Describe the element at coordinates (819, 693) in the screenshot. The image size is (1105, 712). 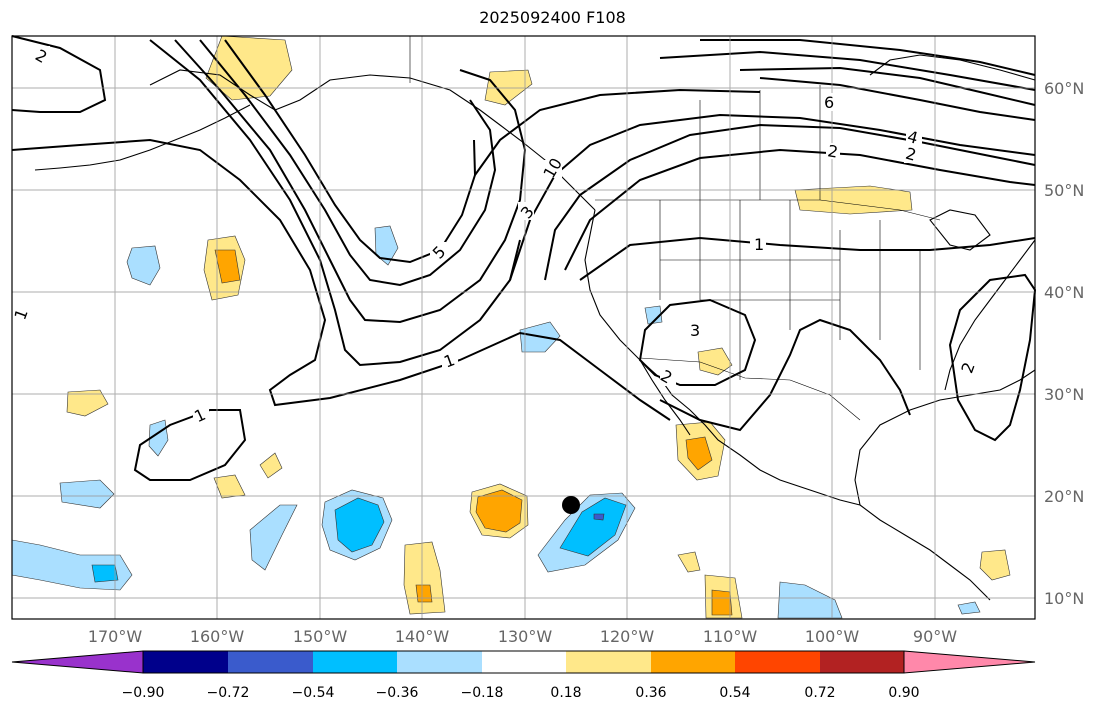
I see `colorbar-tick-label: 0.72` at that location.